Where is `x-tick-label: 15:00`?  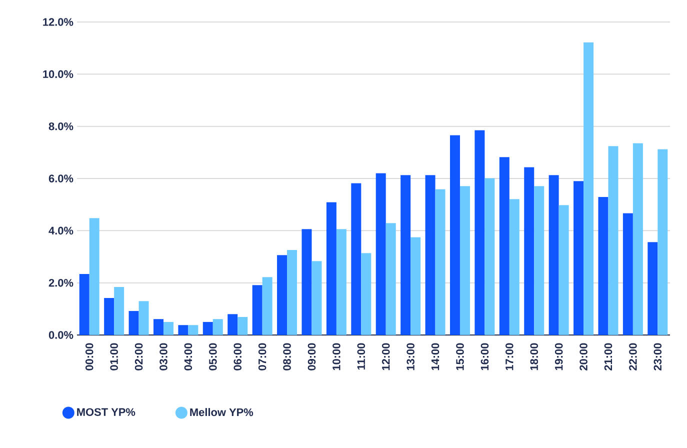 x-tick-label: 15:00 is located at coordinates (460, 356).